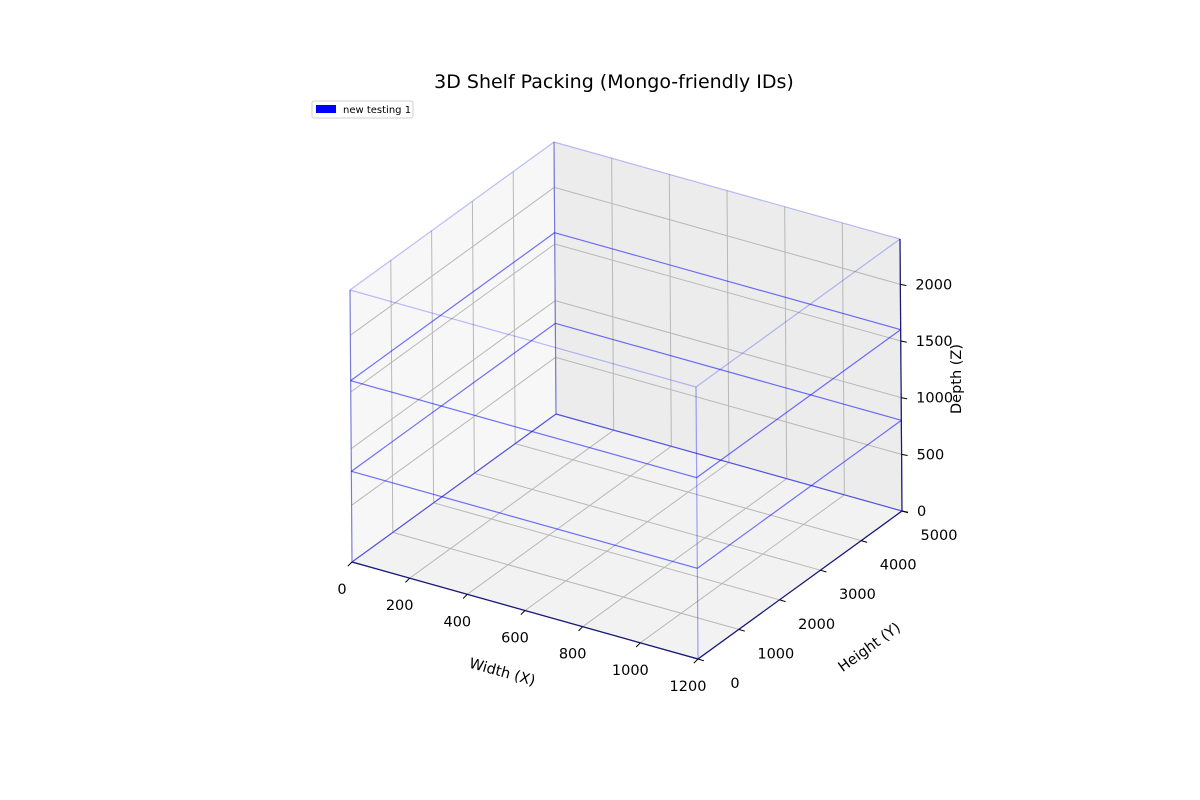 This screenshot has width=1200, height=800. What do you see at coordinates (502, 673) in the screenshot?
I see `x-axis-label: Width (X)` at bounding box center [502, 673].